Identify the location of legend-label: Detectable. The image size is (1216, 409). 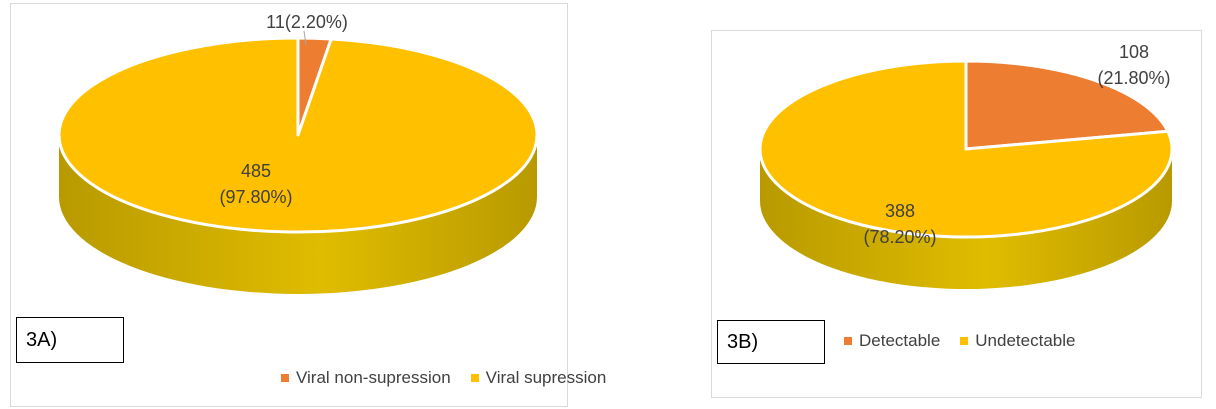
(900, 340).